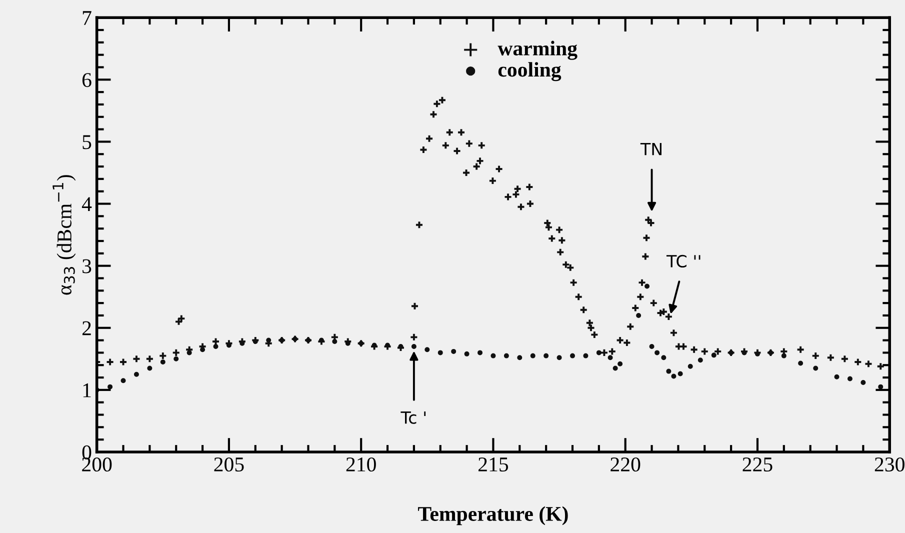 Image resolution: width=905 pixels, height=533 pixels. Describe the element at coordinates (87, 18) in the screenshot. I see `y-tick-label: 7` at that location.